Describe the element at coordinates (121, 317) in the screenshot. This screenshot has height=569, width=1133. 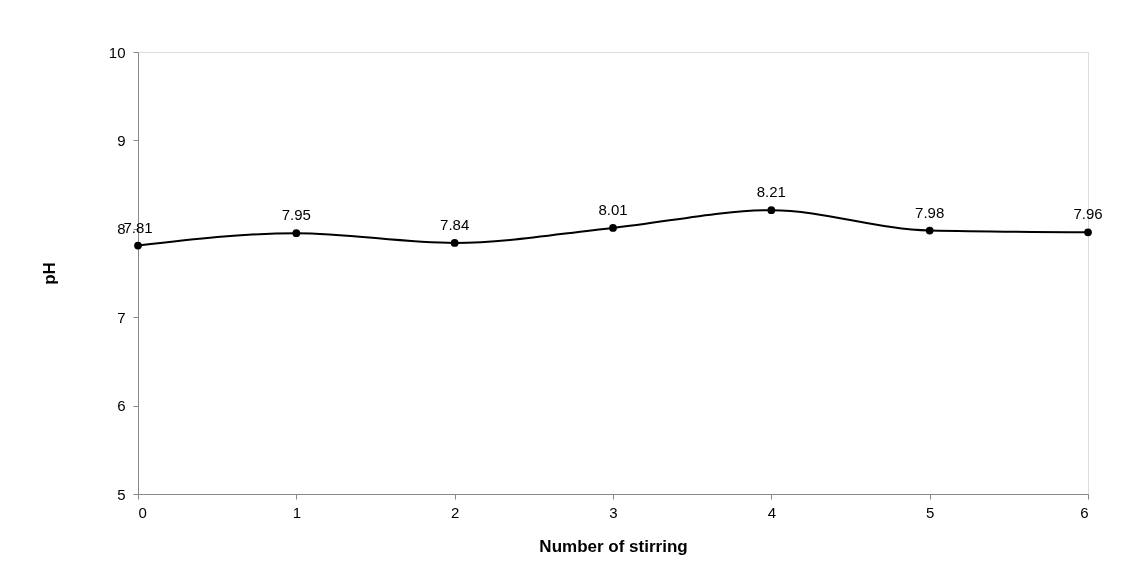
I see `y-tick-label: 7` at that location.